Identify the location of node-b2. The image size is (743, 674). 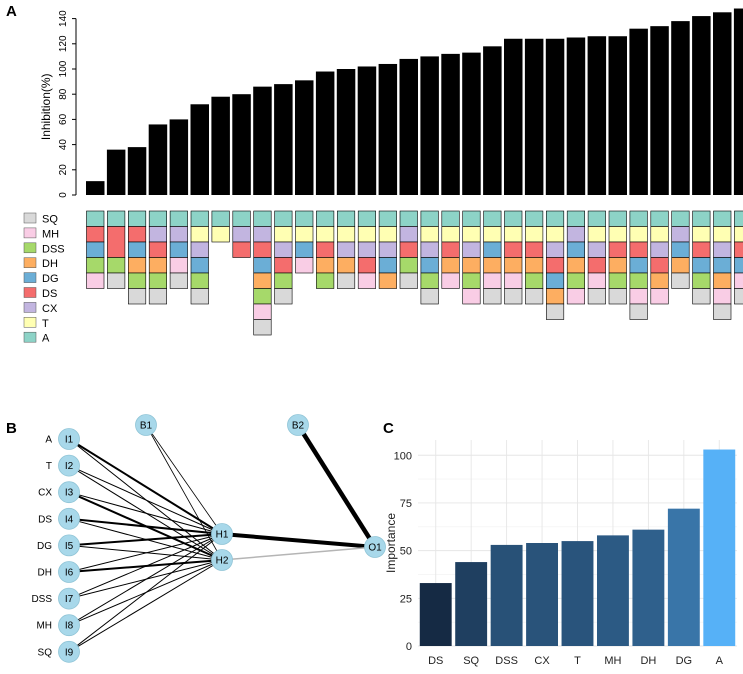
(298, 425).